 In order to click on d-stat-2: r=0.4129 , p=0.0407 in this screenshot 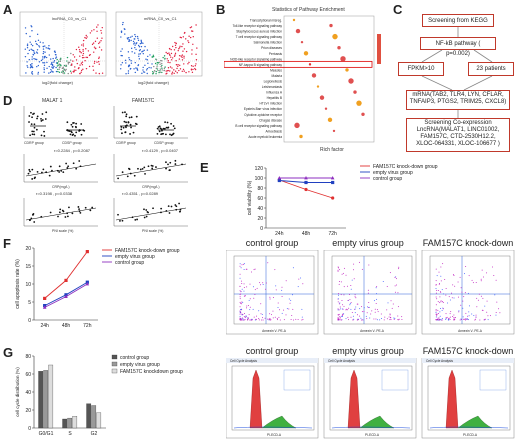, I will do `click(160, 150)`.